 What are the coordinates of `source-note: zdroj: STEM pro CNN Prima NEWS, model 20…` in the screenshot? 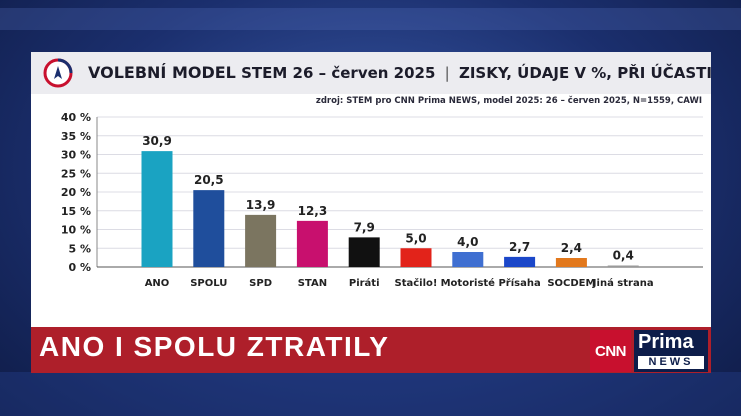 It's located at (508, 101).